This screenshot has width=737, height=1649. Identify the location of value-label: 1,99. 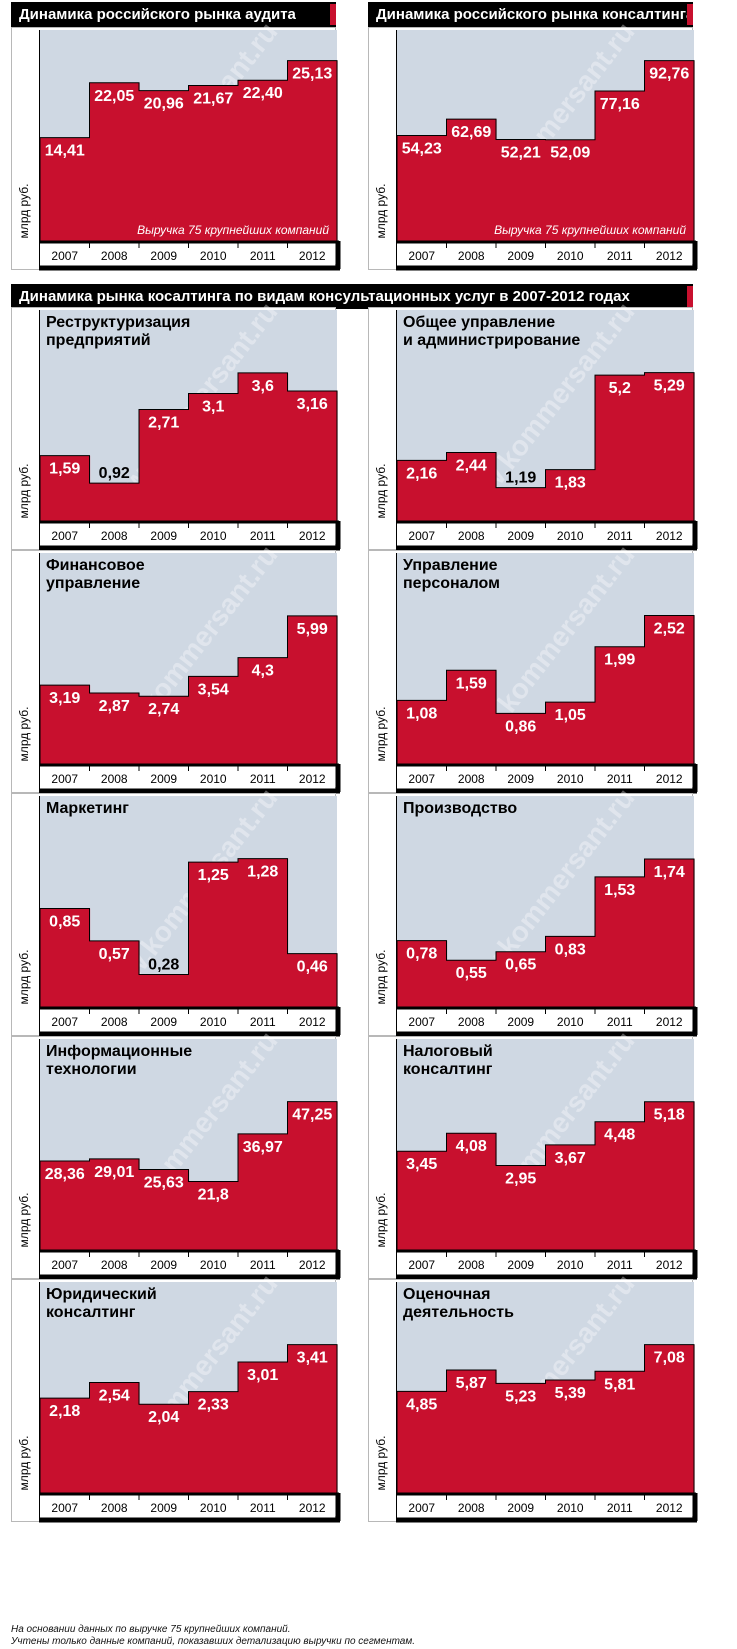
(619, 660).